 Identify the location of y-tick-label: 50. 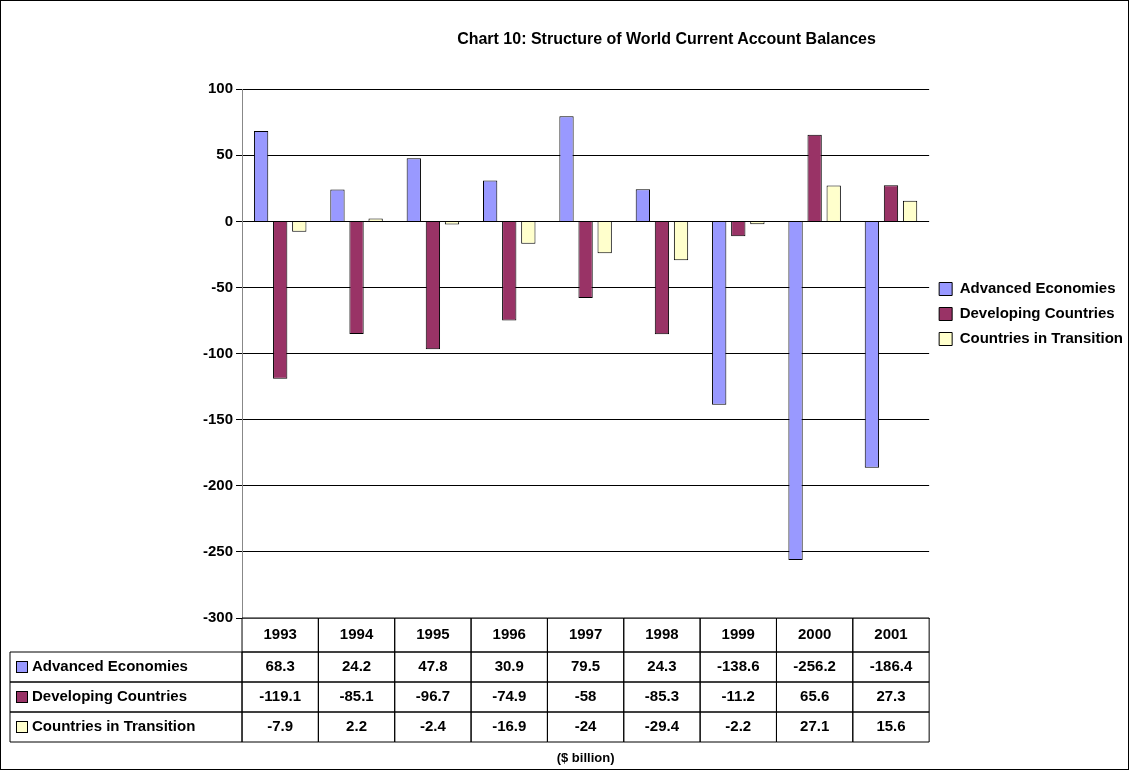
(225, 154).